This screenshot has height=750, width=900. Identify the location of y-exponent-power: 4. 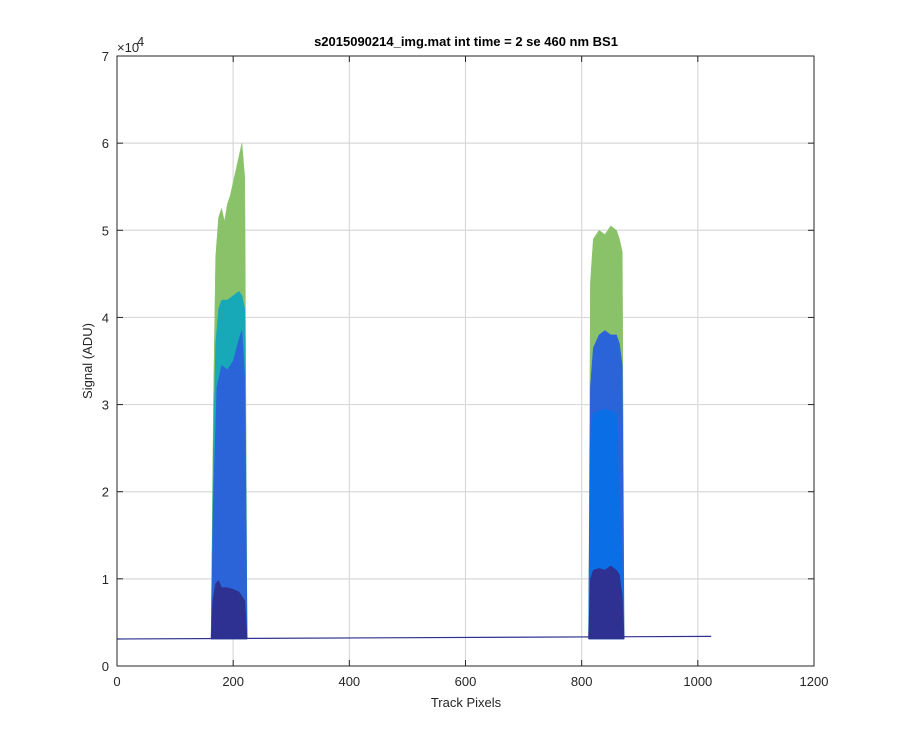
(140, 41).